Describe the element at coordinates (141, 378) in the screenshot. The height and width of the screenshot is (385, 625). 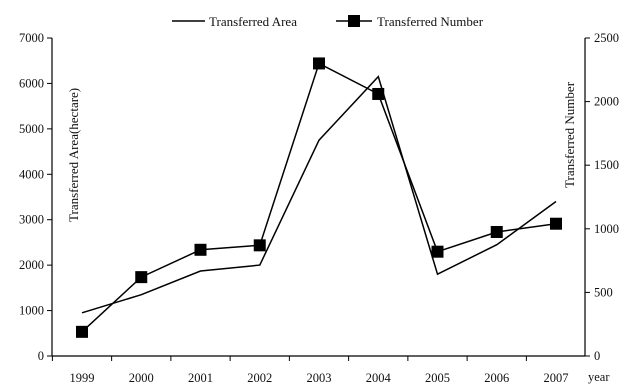
I see `x-tick-label: 2000` at that location.